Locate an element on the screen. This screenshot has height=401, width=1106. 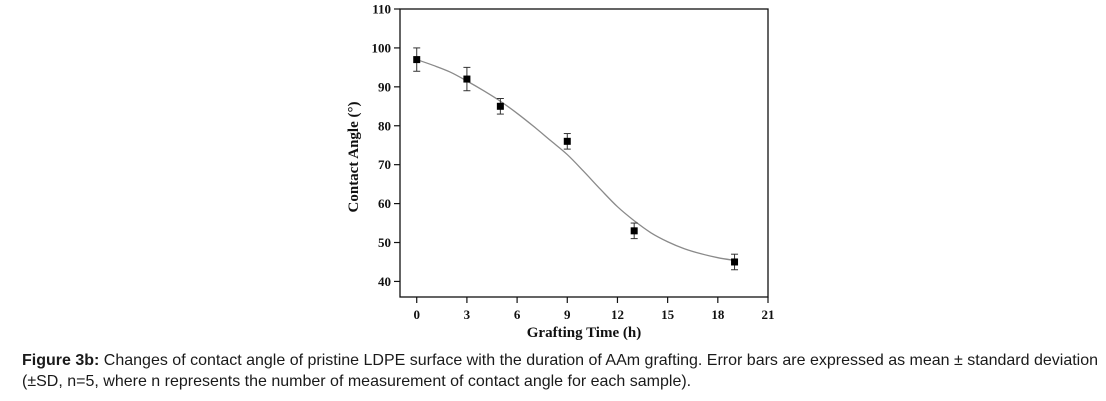
x-tick-label: 21 is located at coordinates (768, 314).